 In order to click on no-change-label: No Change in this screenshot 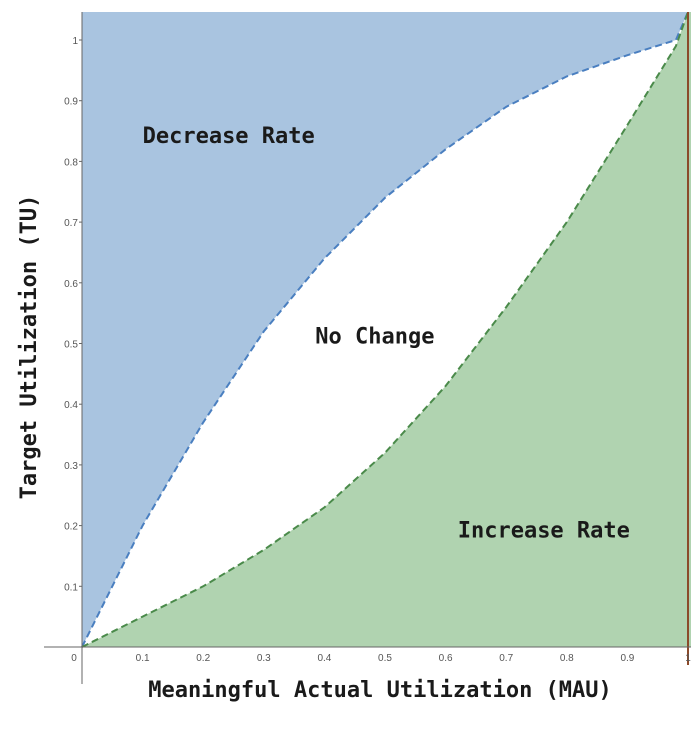, I will do `click(374, 337)`.